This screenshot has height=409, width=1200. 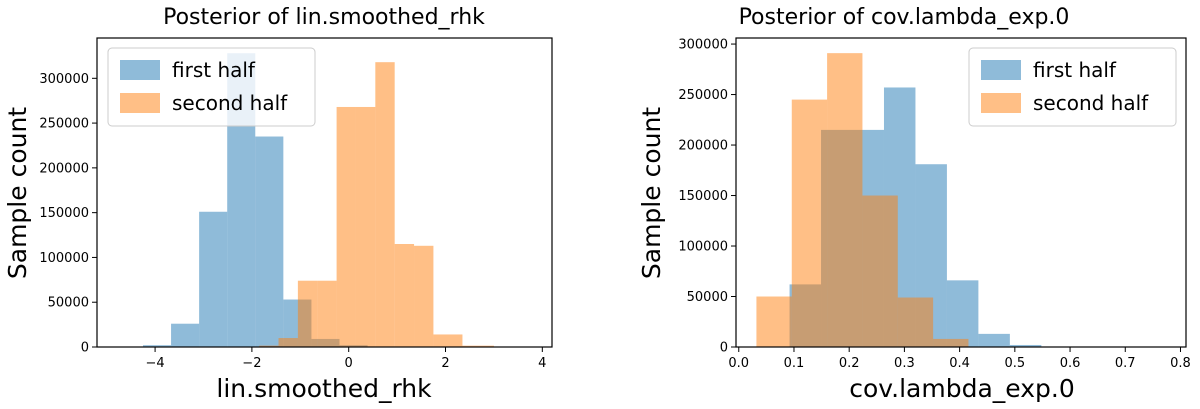 What do you see at coordinates (324, 17) in the screenshot?
I see `chart-title: Posterior of lin.smoothed_rhk` at bounding box center [324, 17].